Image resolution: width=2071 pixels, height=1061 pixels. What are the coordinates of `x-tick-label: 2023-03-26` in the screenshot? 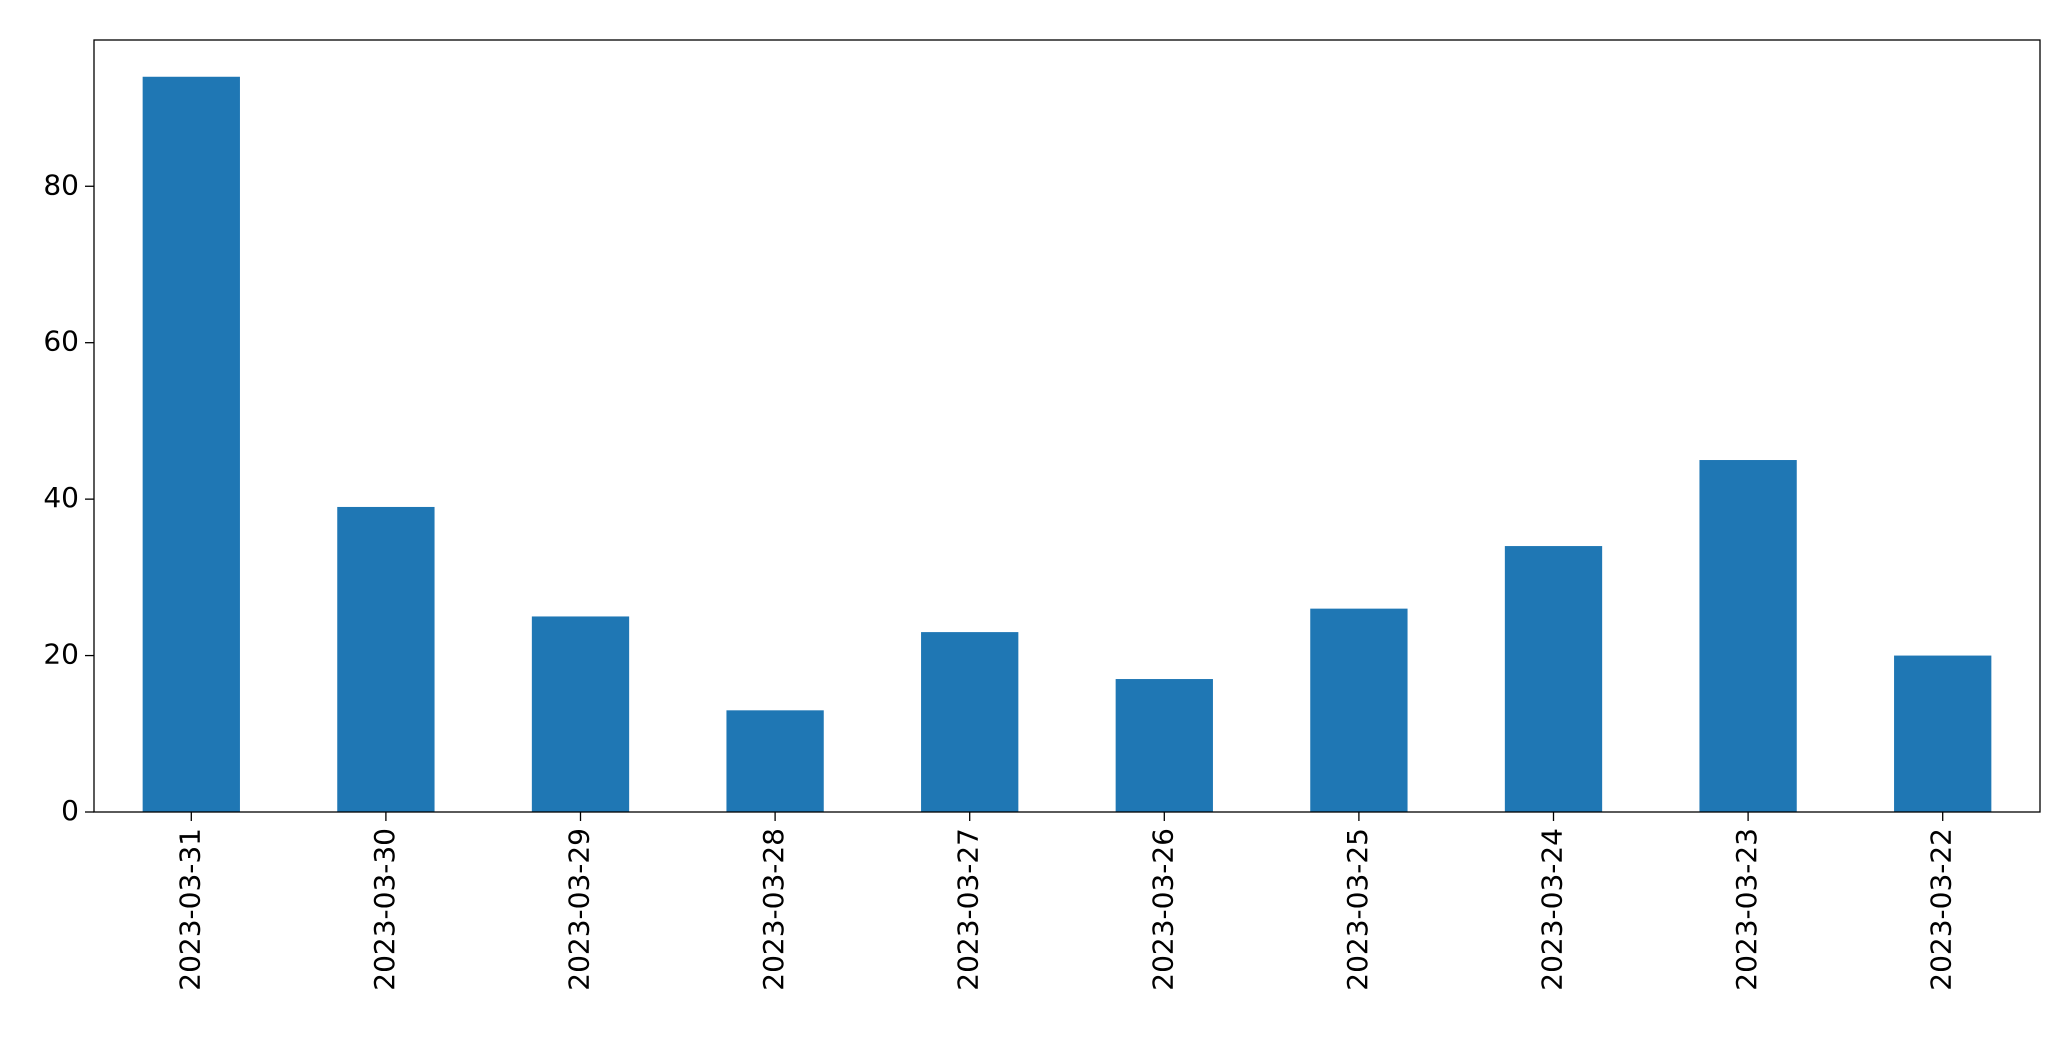 It's located at (1162, 909).